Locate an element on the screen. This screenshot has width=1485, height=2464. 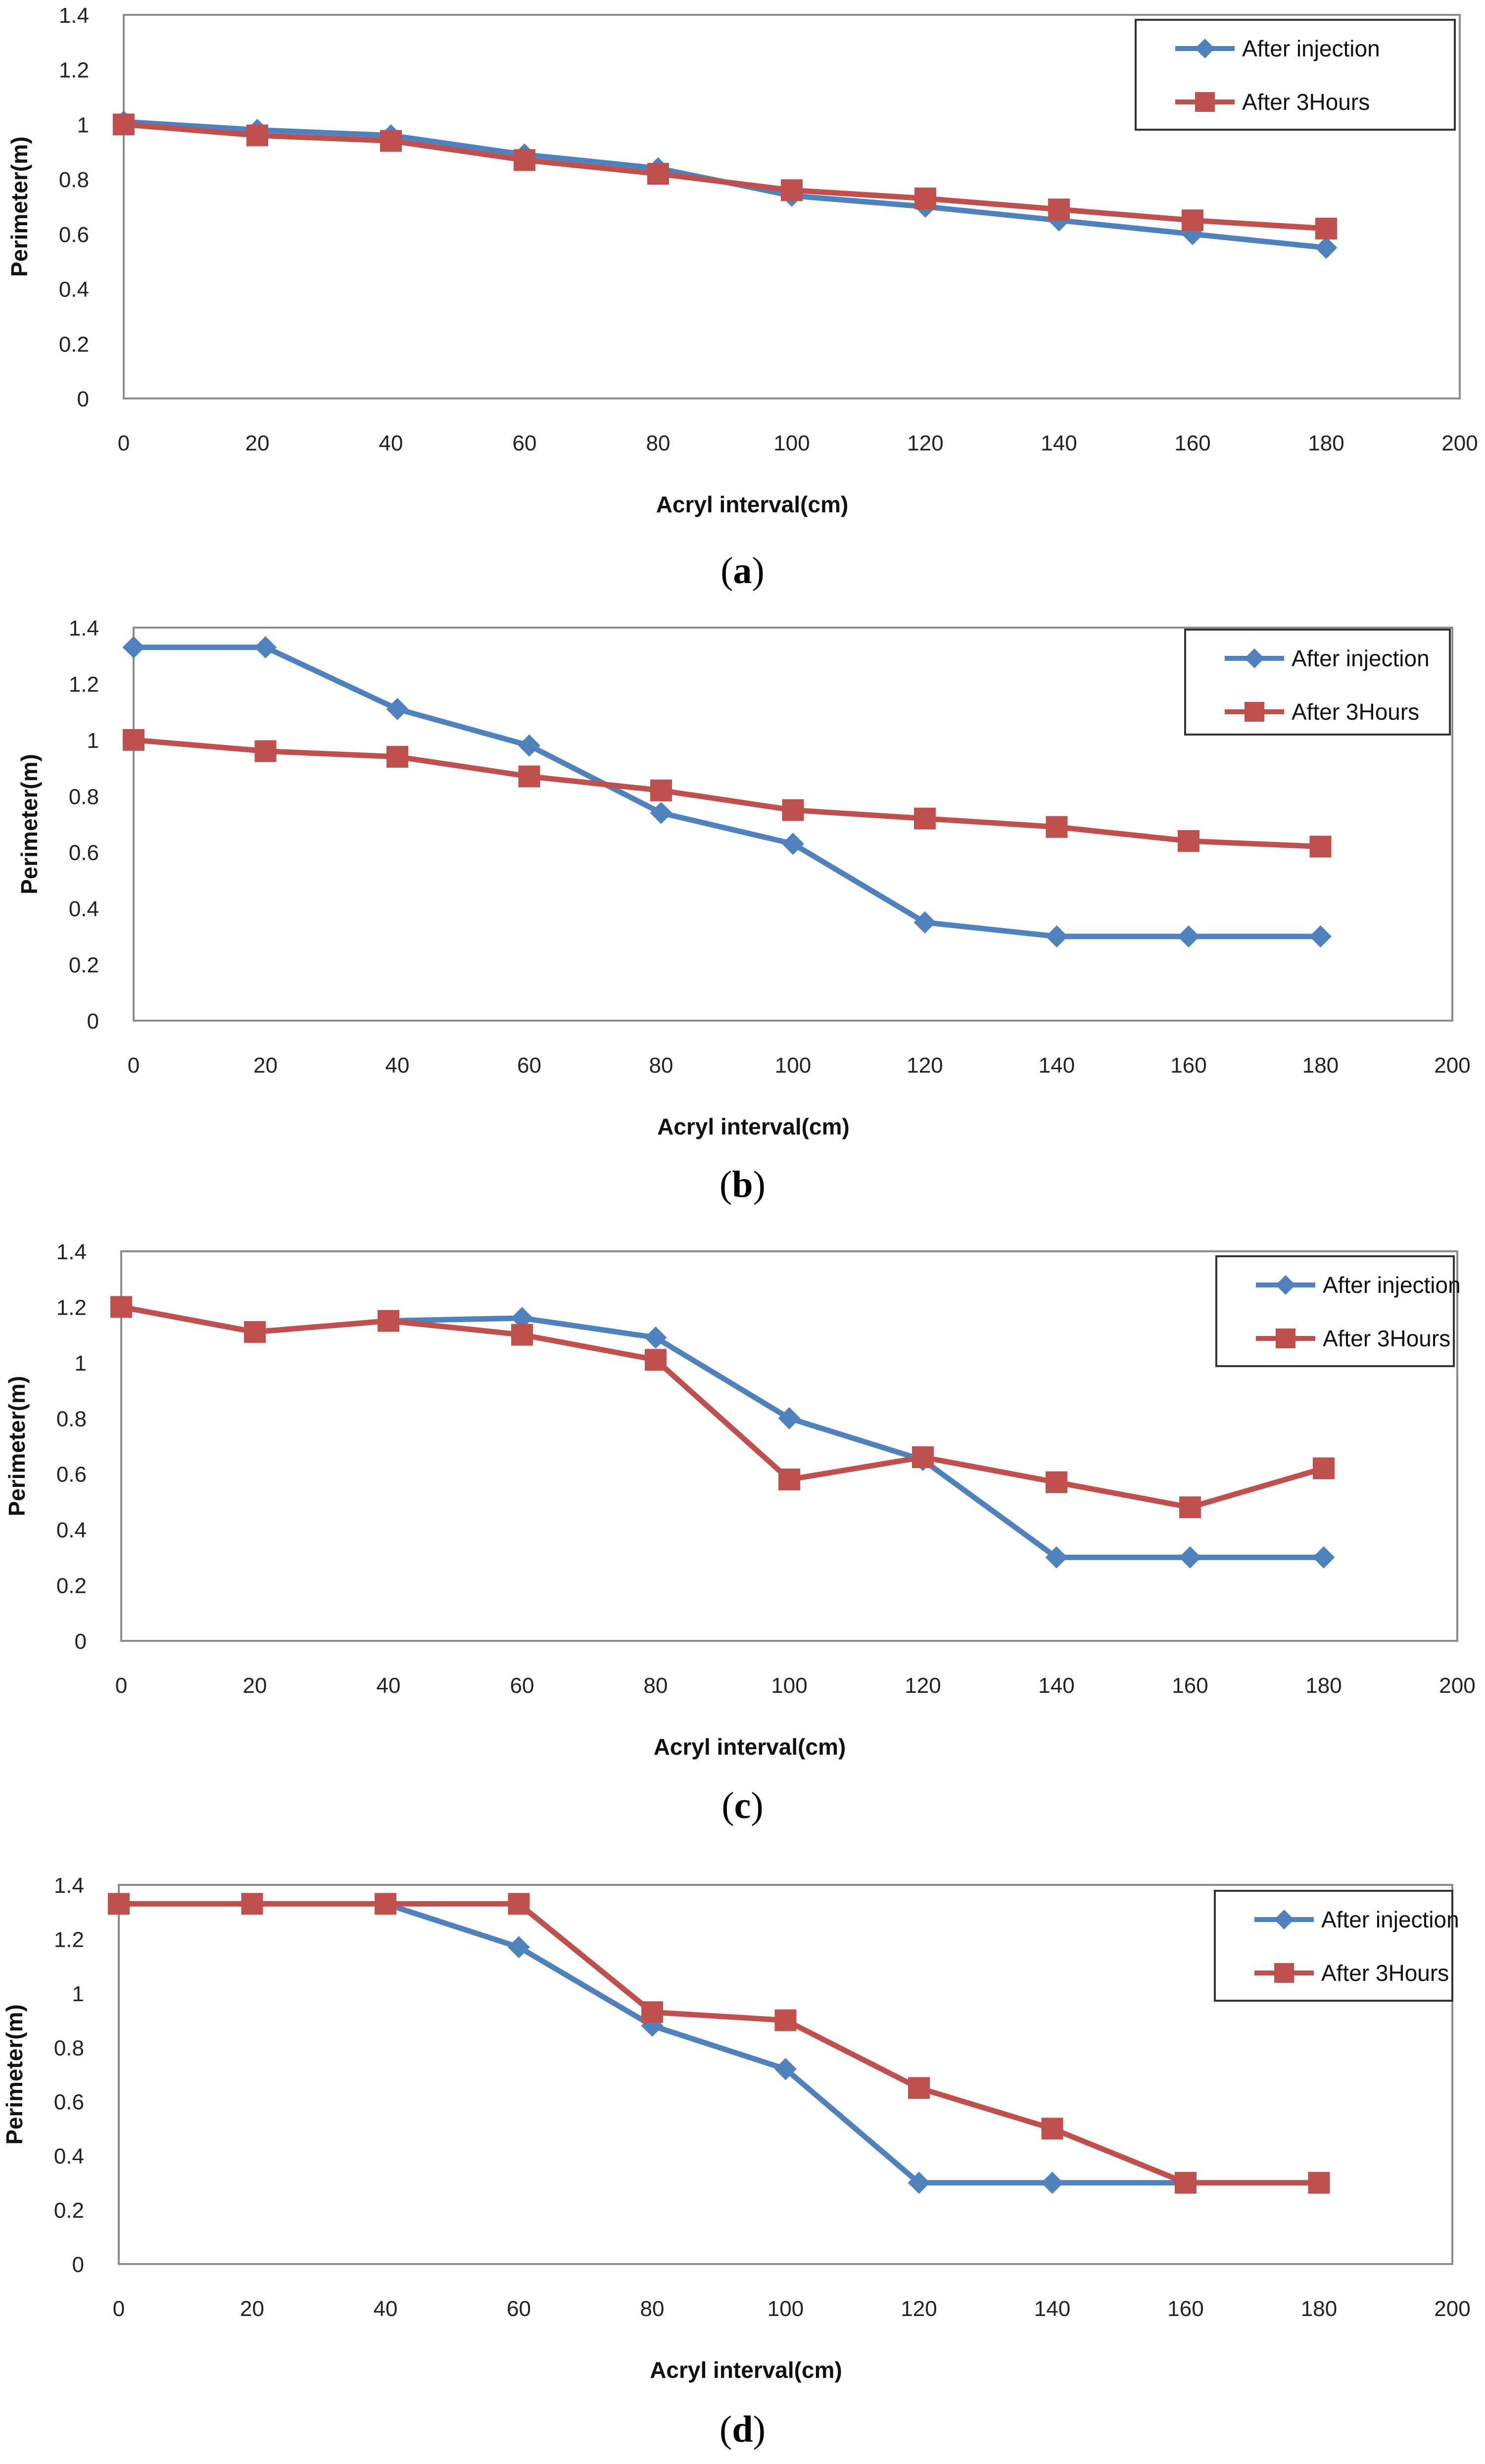
y-tick-label: 1.2 is located at coordinates (74, 70).